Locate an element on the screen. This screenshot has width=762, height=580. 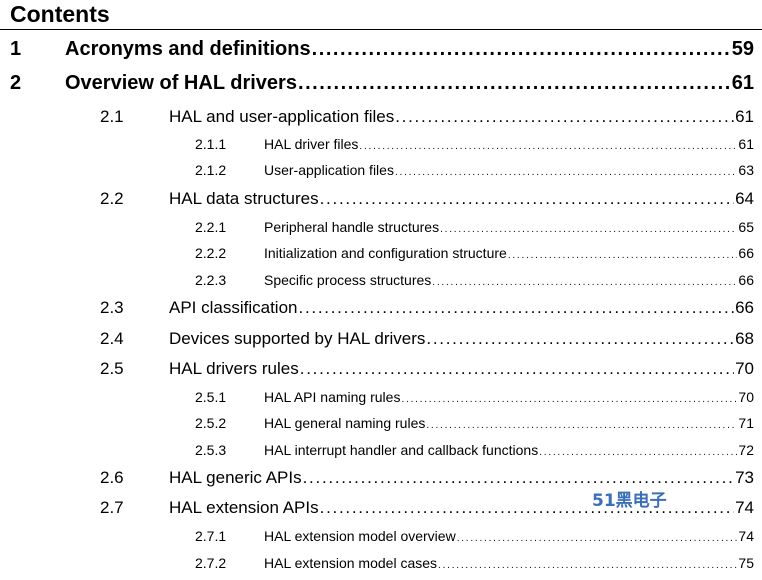
toc-entry: 2.2 HAL data structures 64 is located at coordinates (427, 199).